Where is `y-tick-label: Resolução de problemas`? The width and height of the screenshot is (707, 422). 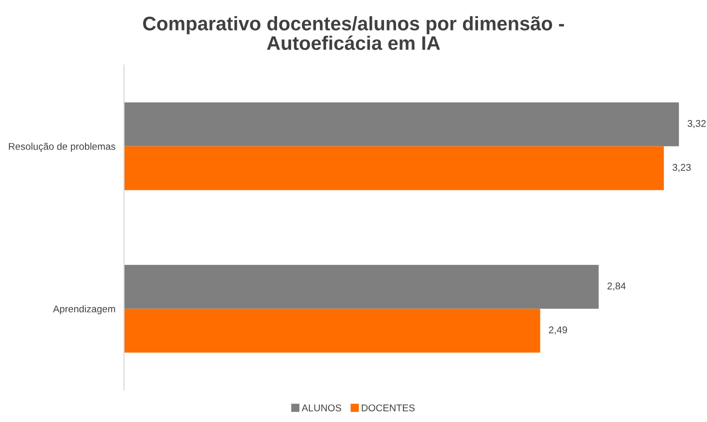
y-tick-label: Resolução de problemas is located at coordinates (62, 147).